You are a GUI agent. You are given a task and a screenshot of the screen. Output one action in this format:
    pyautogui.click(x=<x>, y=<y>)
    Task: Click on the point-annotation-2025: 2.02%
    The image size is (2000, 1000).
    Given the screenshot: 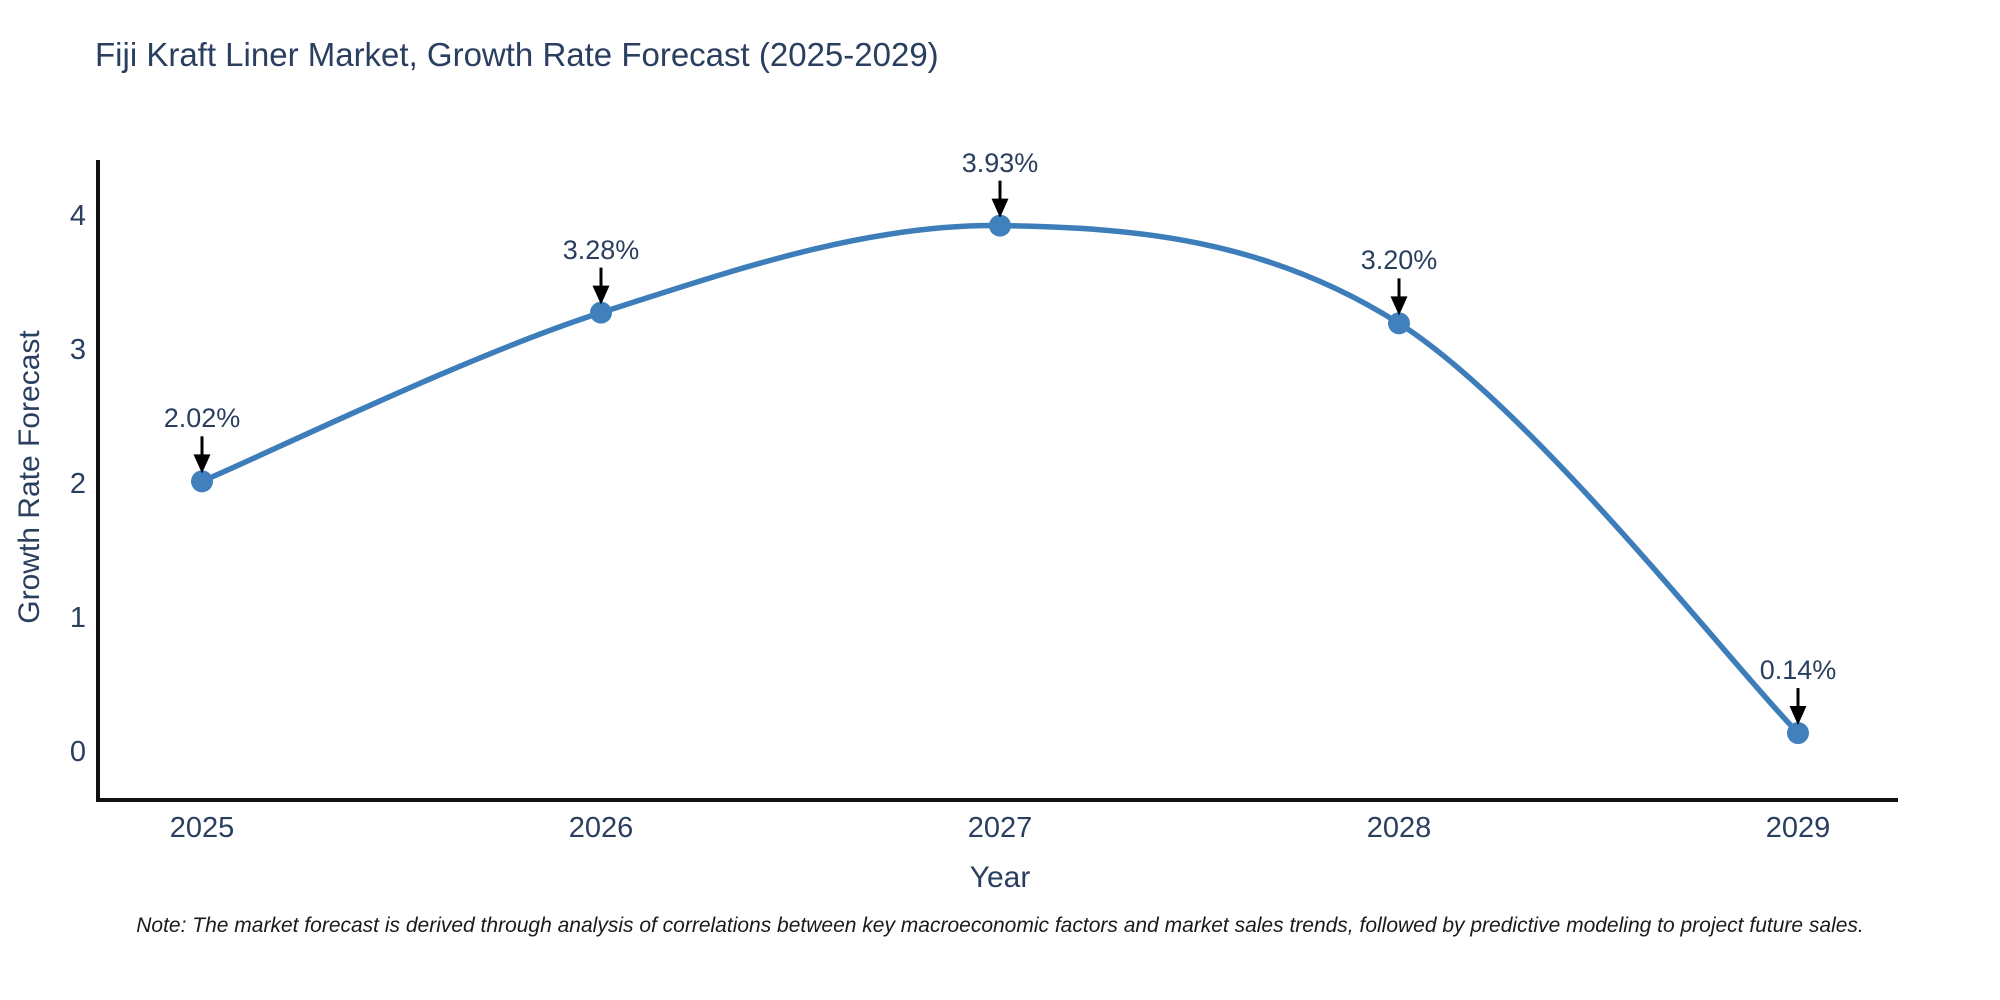 What is the action you would take?
    pyautogui.click(x=202, y=418)
    